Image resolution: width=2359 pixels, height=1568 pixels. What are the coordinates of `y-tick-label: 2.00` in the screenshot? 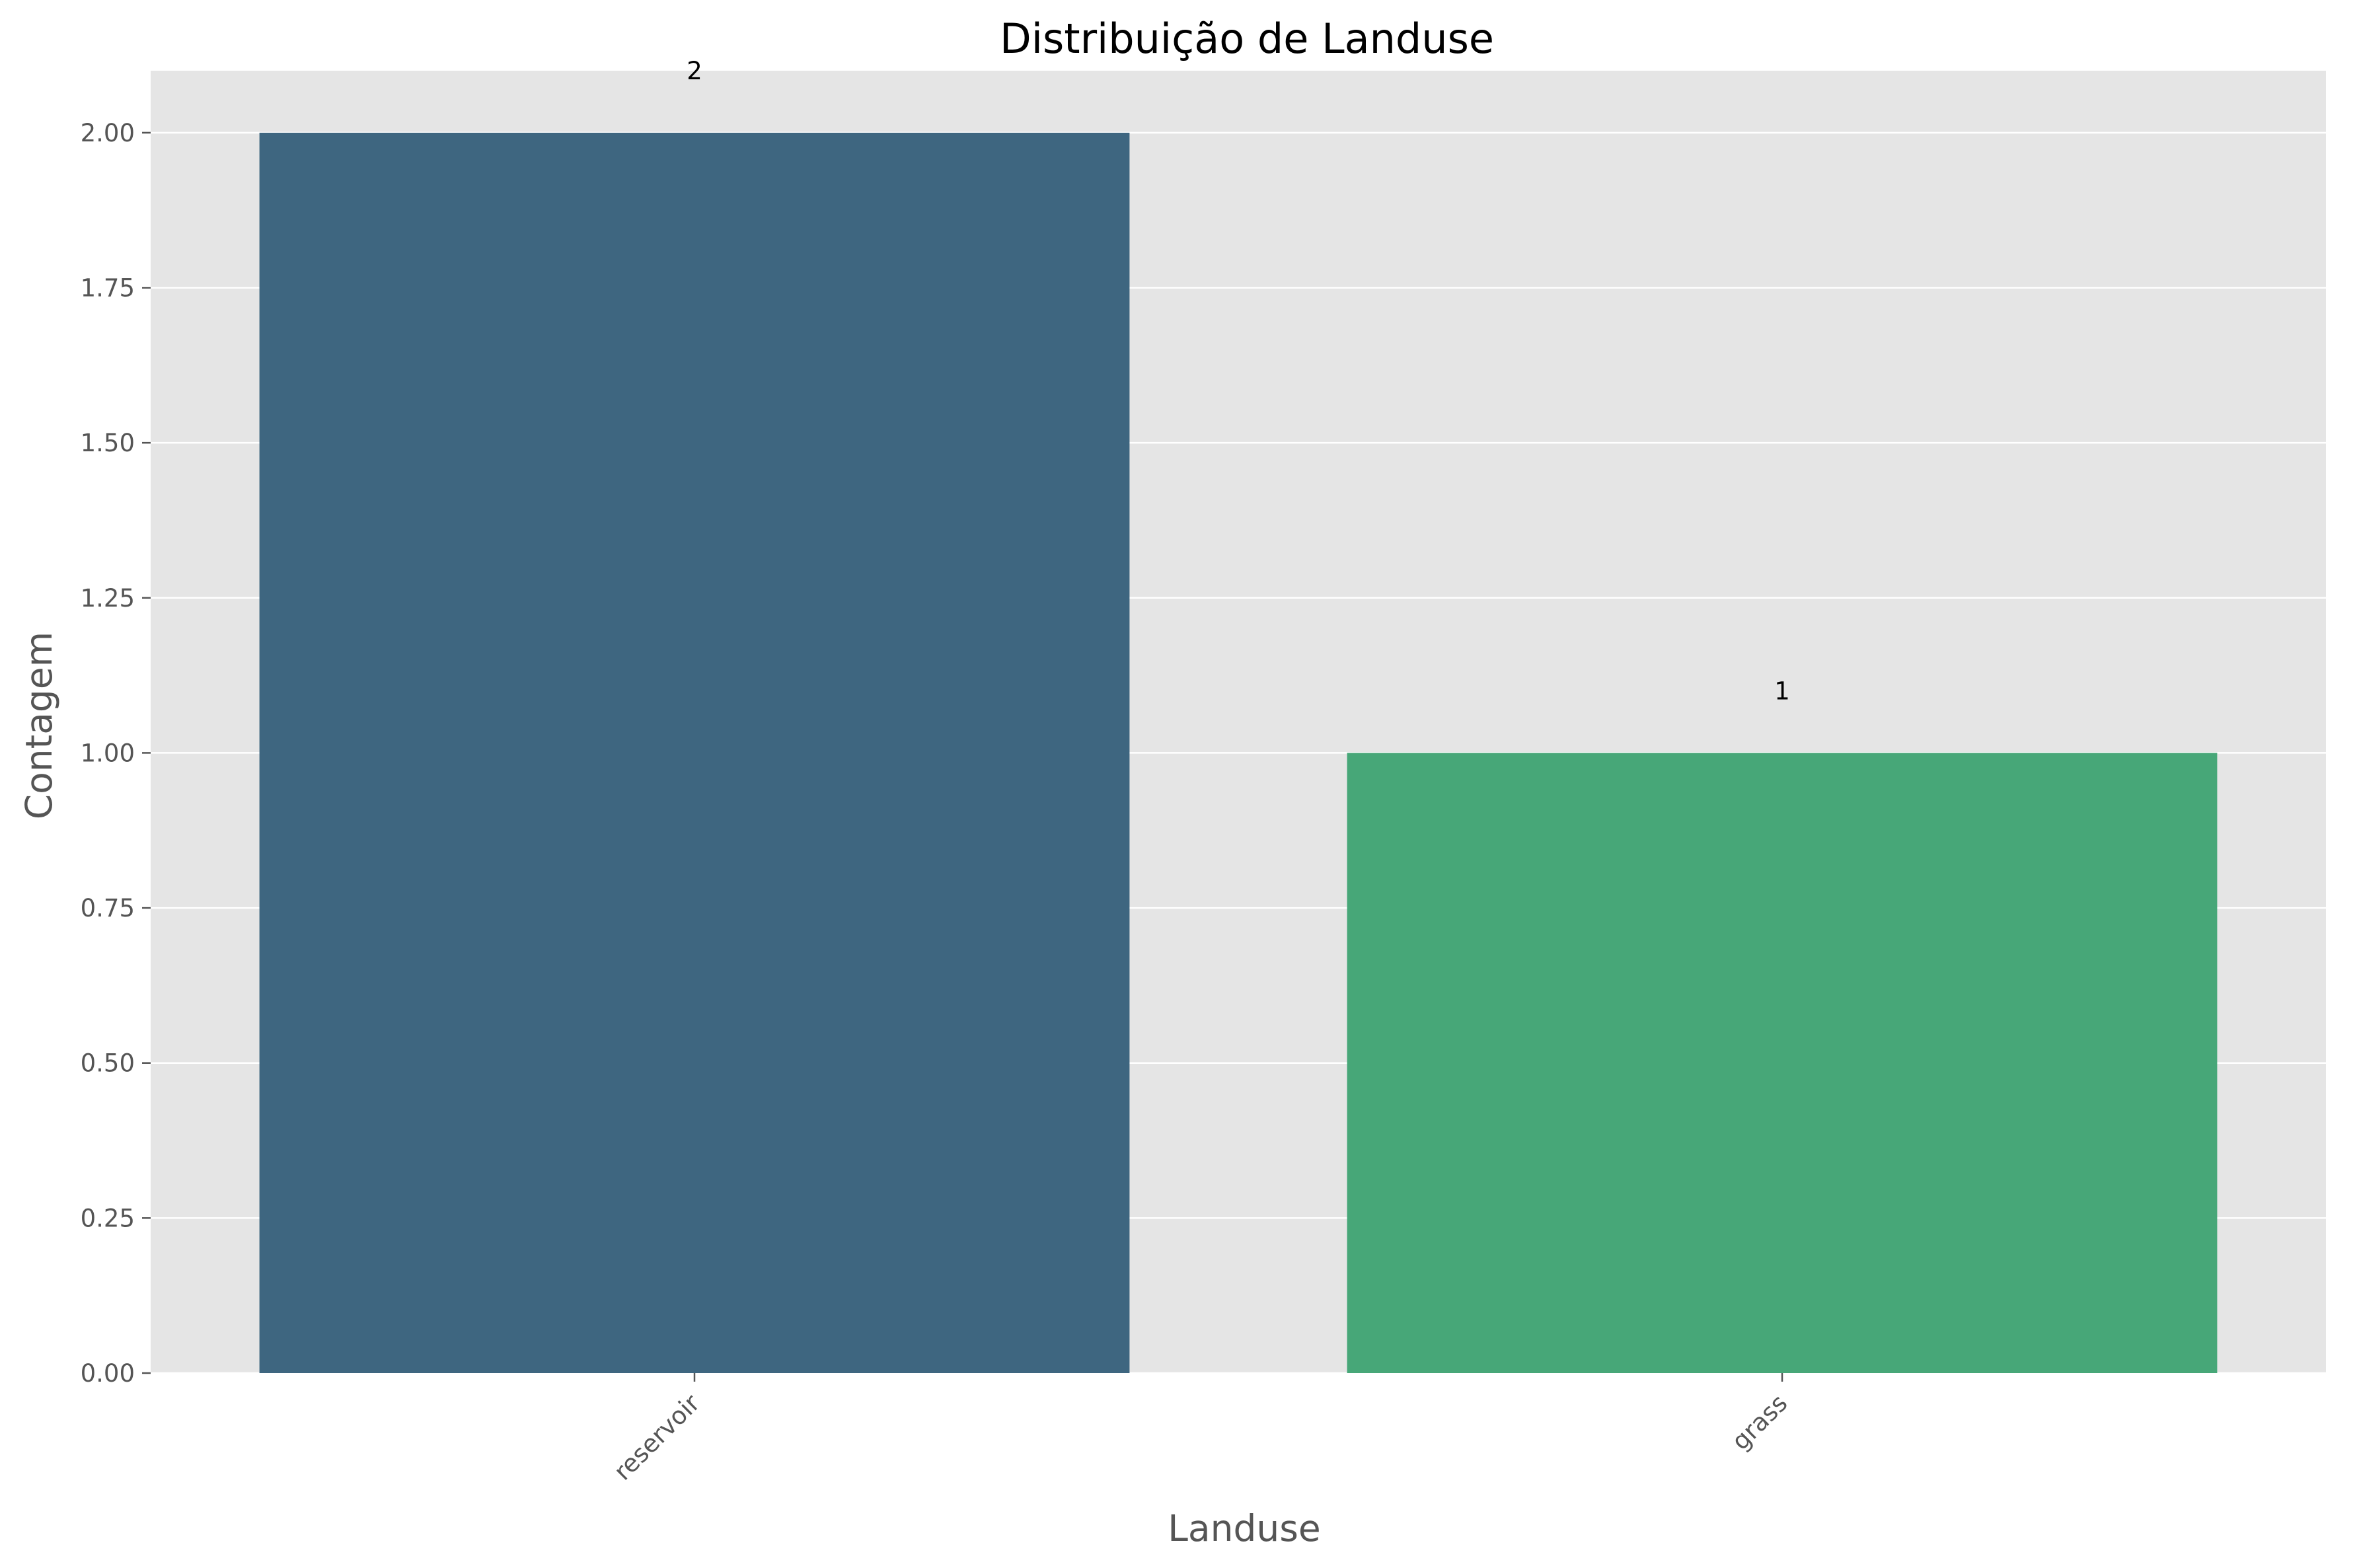 It's located at (108, 133).